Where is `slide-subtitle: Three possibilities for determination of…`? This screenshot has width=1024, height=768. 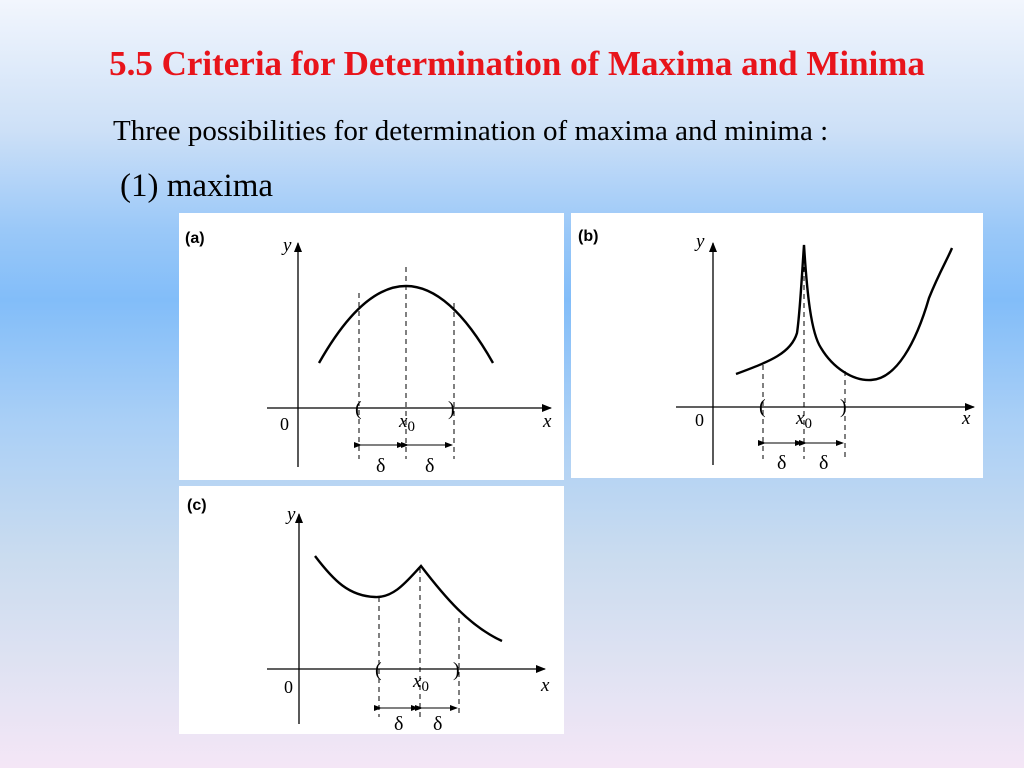 slide-subtitle: Three possibilities for determination of… is located at coordinates (471, 131).